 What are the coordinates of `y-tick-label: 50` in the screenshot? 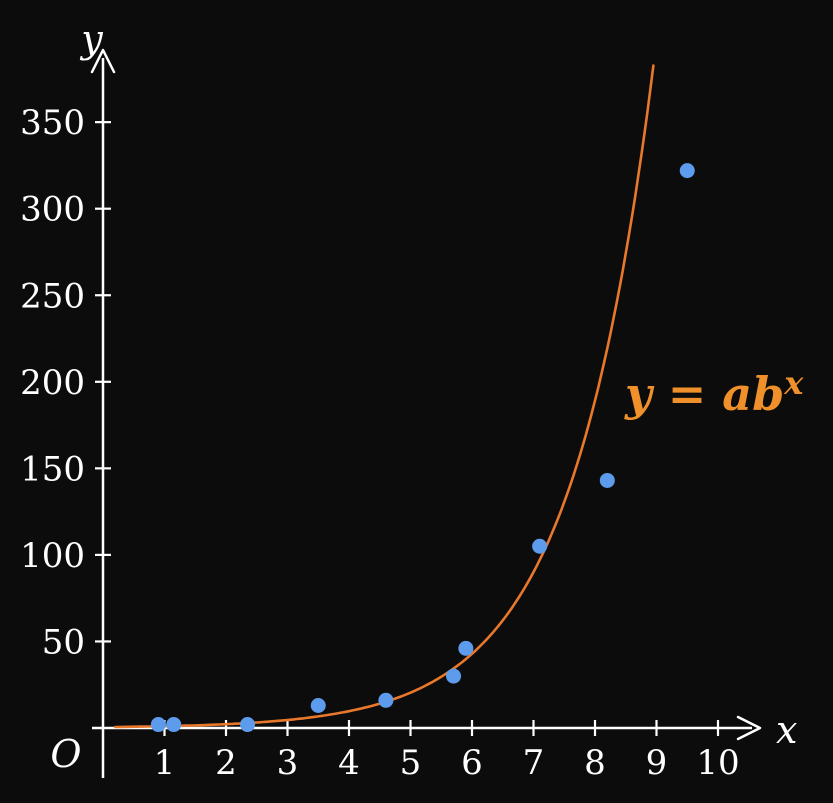 It's located at (63, 642).